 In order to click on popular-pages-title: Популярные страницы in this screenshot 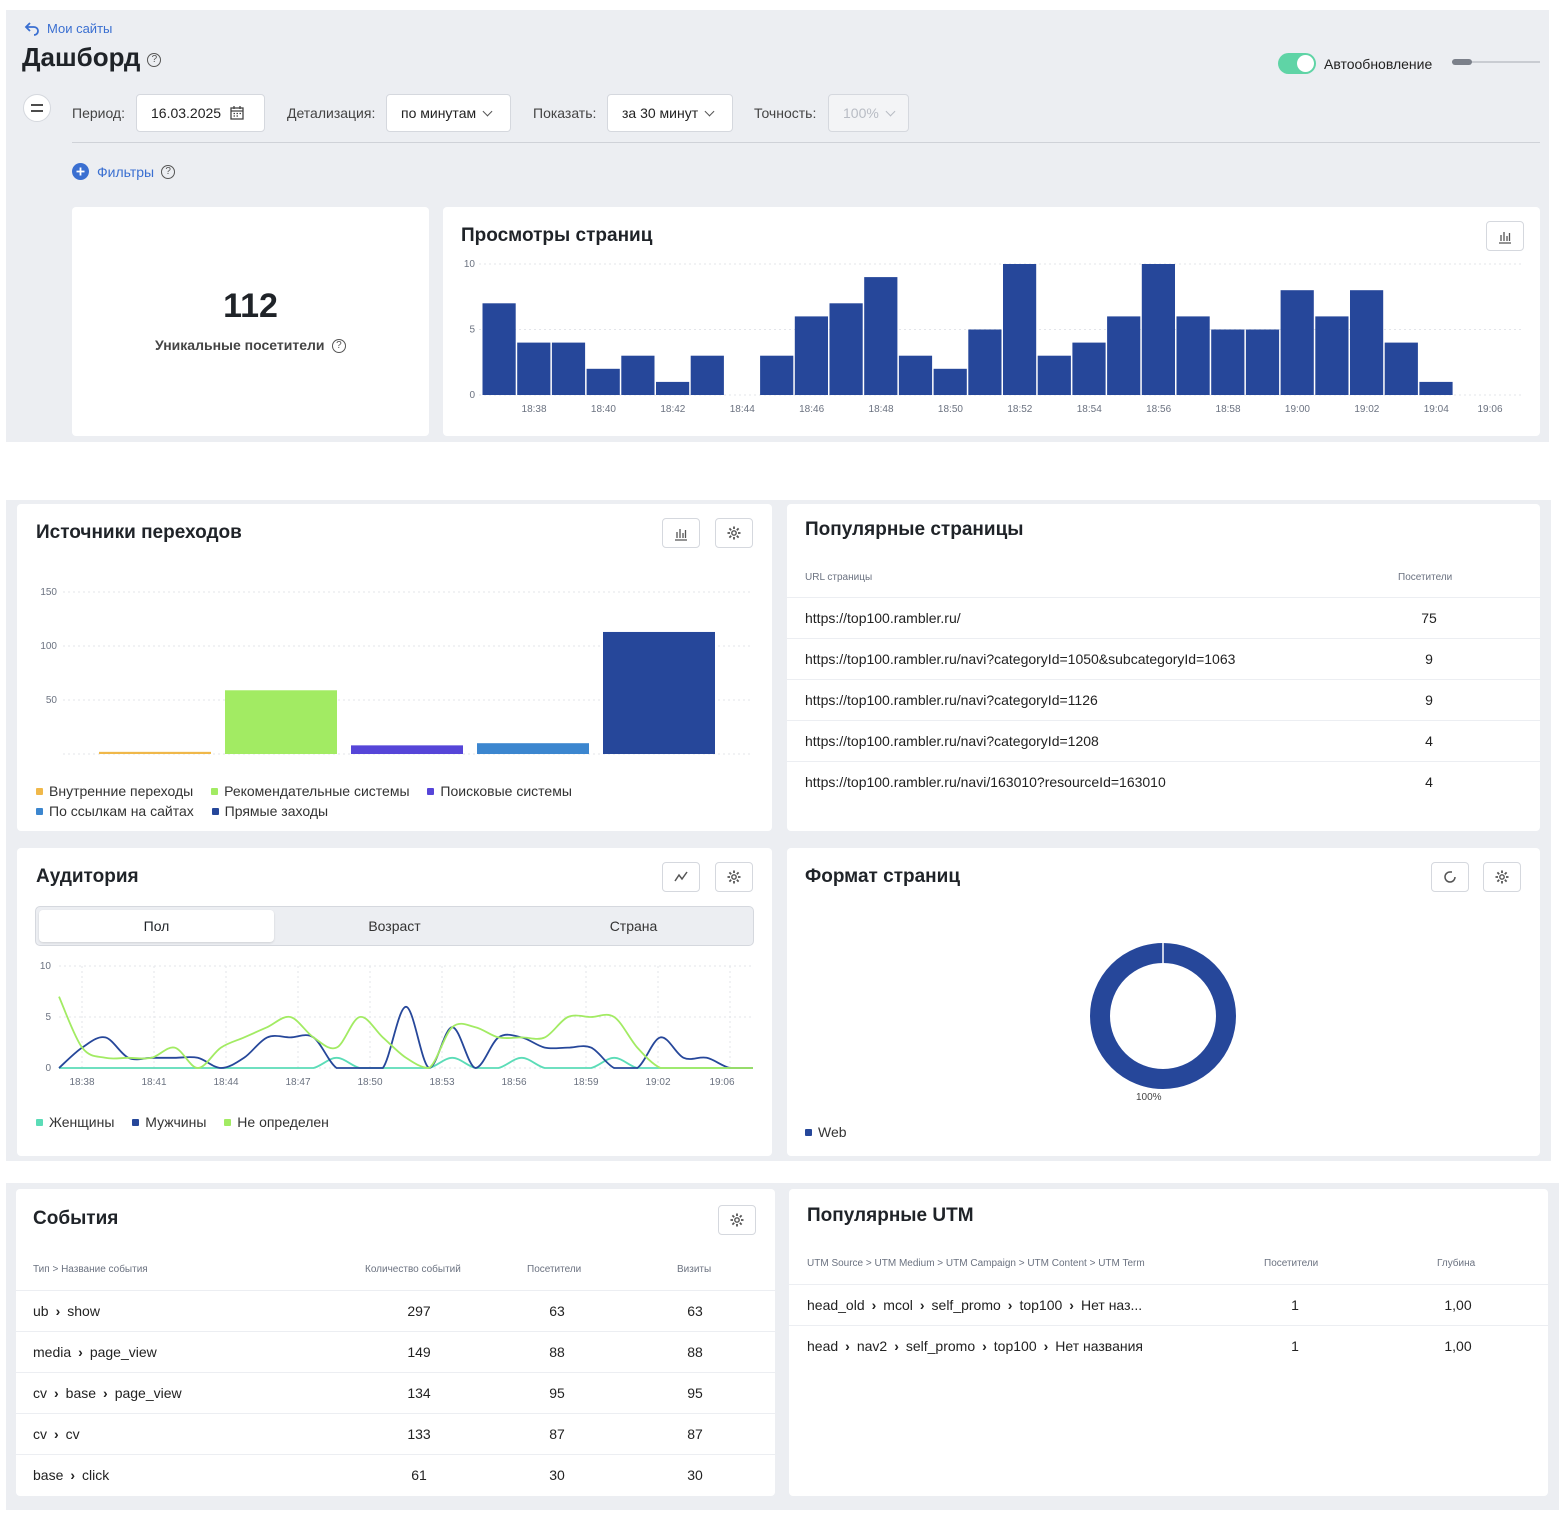, I will do `click(914, 529)`.